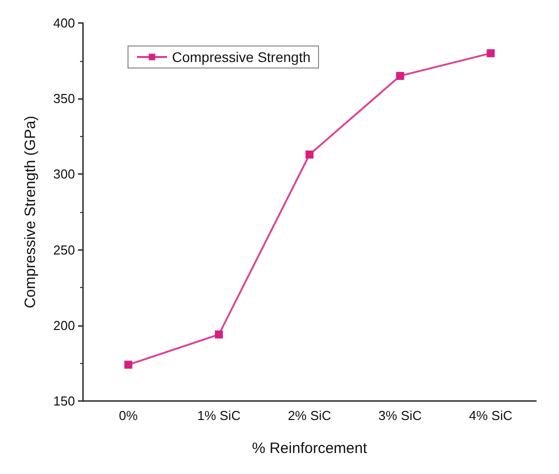 The image size is (559, 474). I want to click on y-tick-label: 200, so click(64, 325).